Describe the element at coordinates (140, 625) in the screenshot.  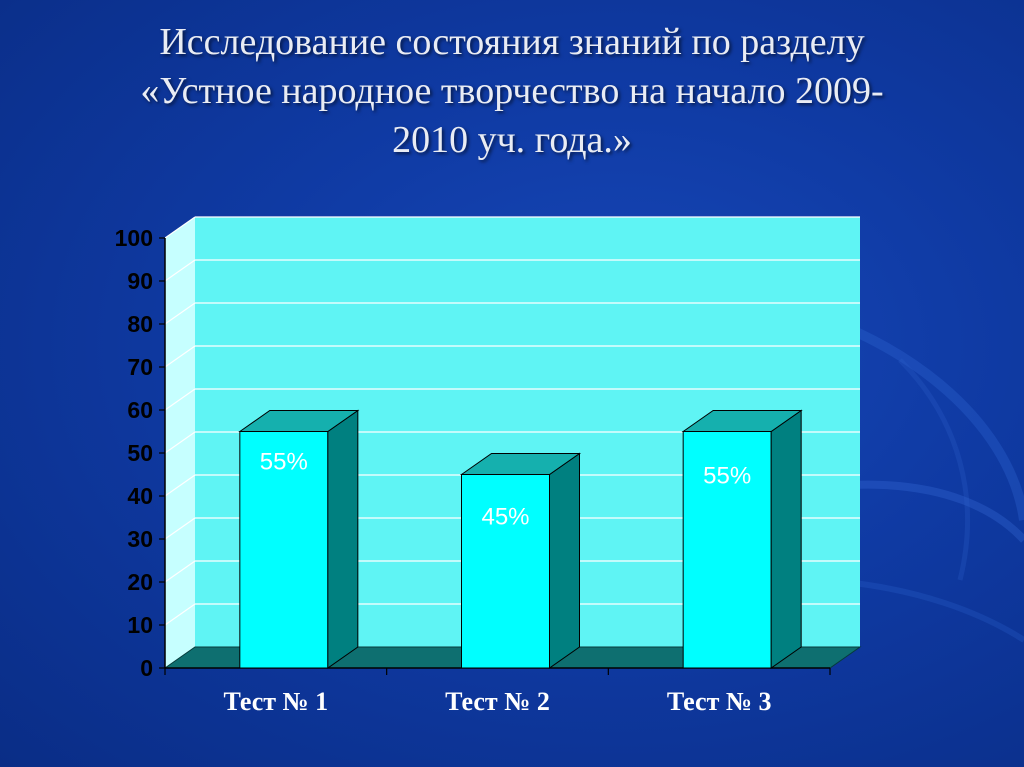
I see `y-tick-label: 10` at that location.